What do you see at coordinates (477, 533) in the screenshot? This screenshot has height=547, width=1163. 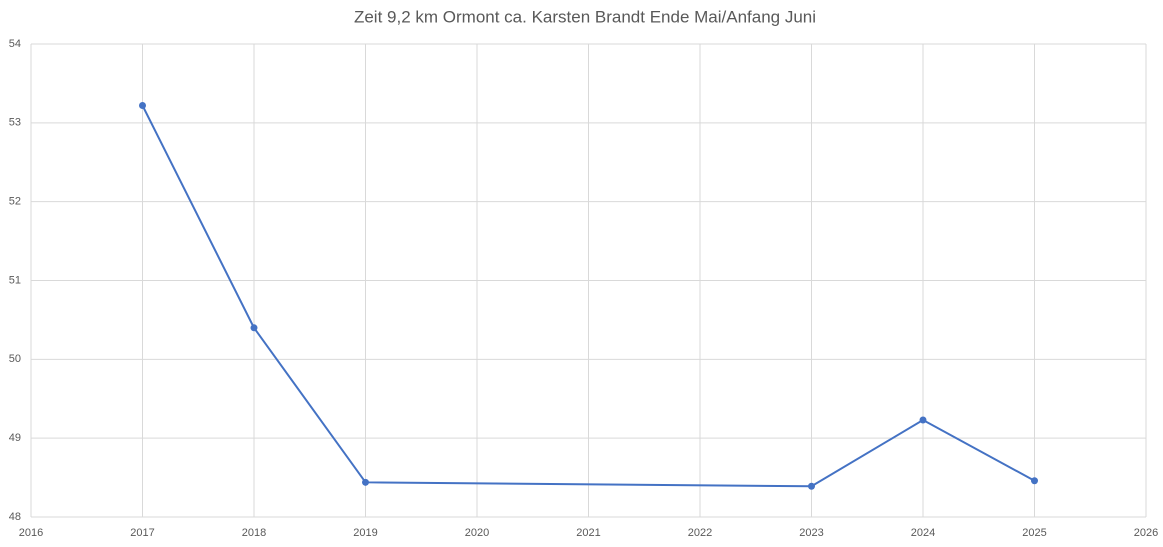 I see `x-tick-label: 2020` at bounding box center [477, 533].